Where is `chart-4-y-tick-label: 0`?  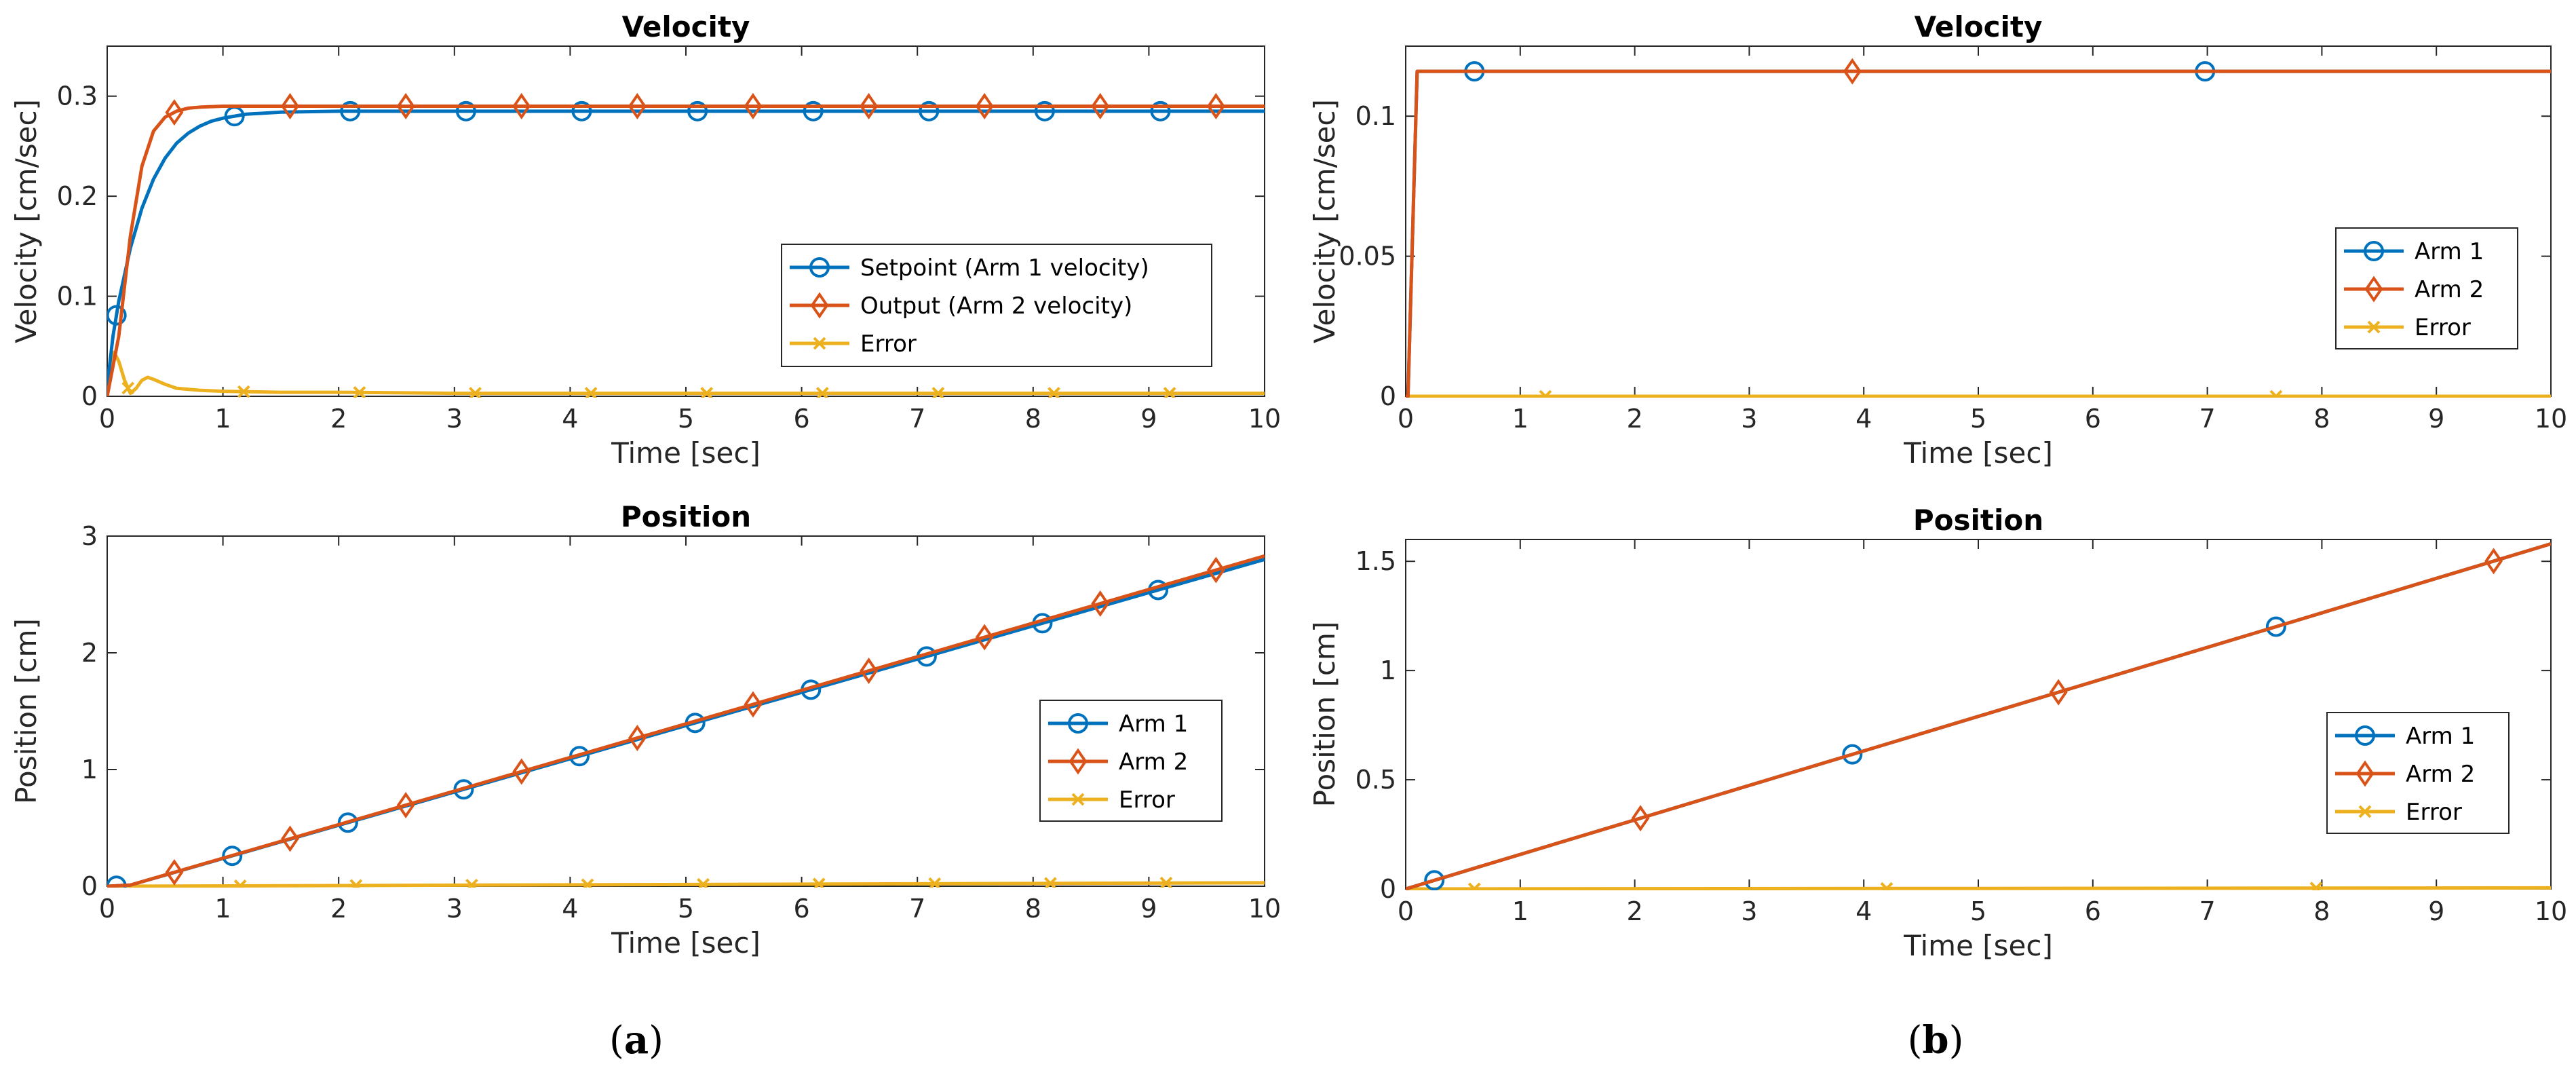
chart-4-y-tick-label: 0 is located at coordinates (1388, 889).